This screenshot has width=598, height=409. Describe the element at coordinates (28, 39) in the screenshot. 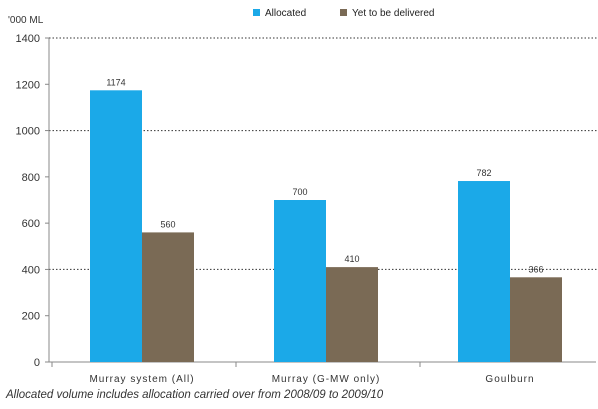

I see `y-tick-label-1400: 1400` at that location.